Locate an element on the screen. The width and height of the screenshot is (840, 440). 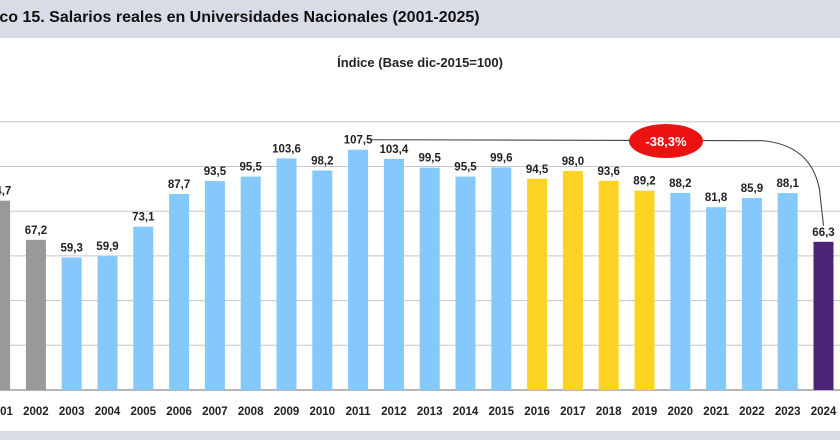
x-tick-2018: 2018 is located at coordinates (609, 412).